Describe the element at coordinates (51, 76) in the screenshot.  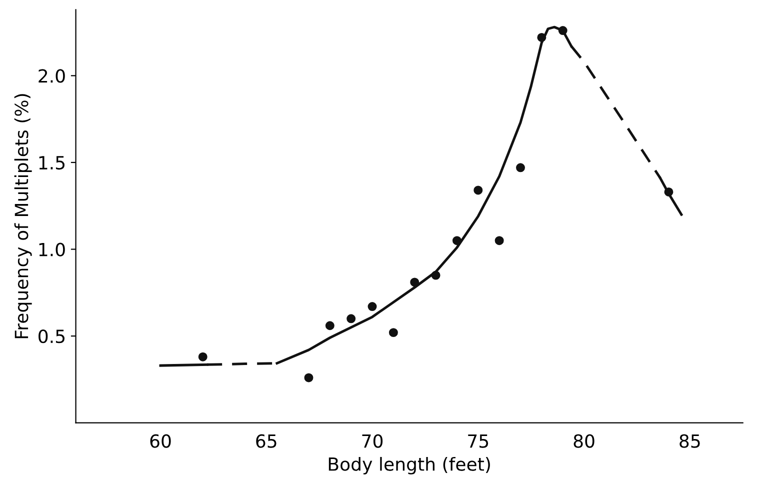
I see `y-tick-label: 2.0` at that location.